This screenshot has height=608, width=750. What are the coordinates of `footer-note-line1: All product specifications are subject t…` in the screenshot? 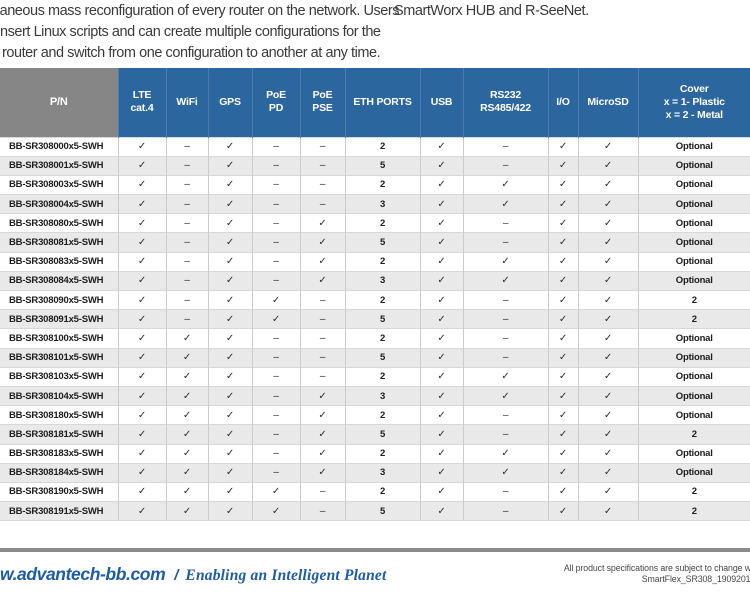 It's located at (656, 568).